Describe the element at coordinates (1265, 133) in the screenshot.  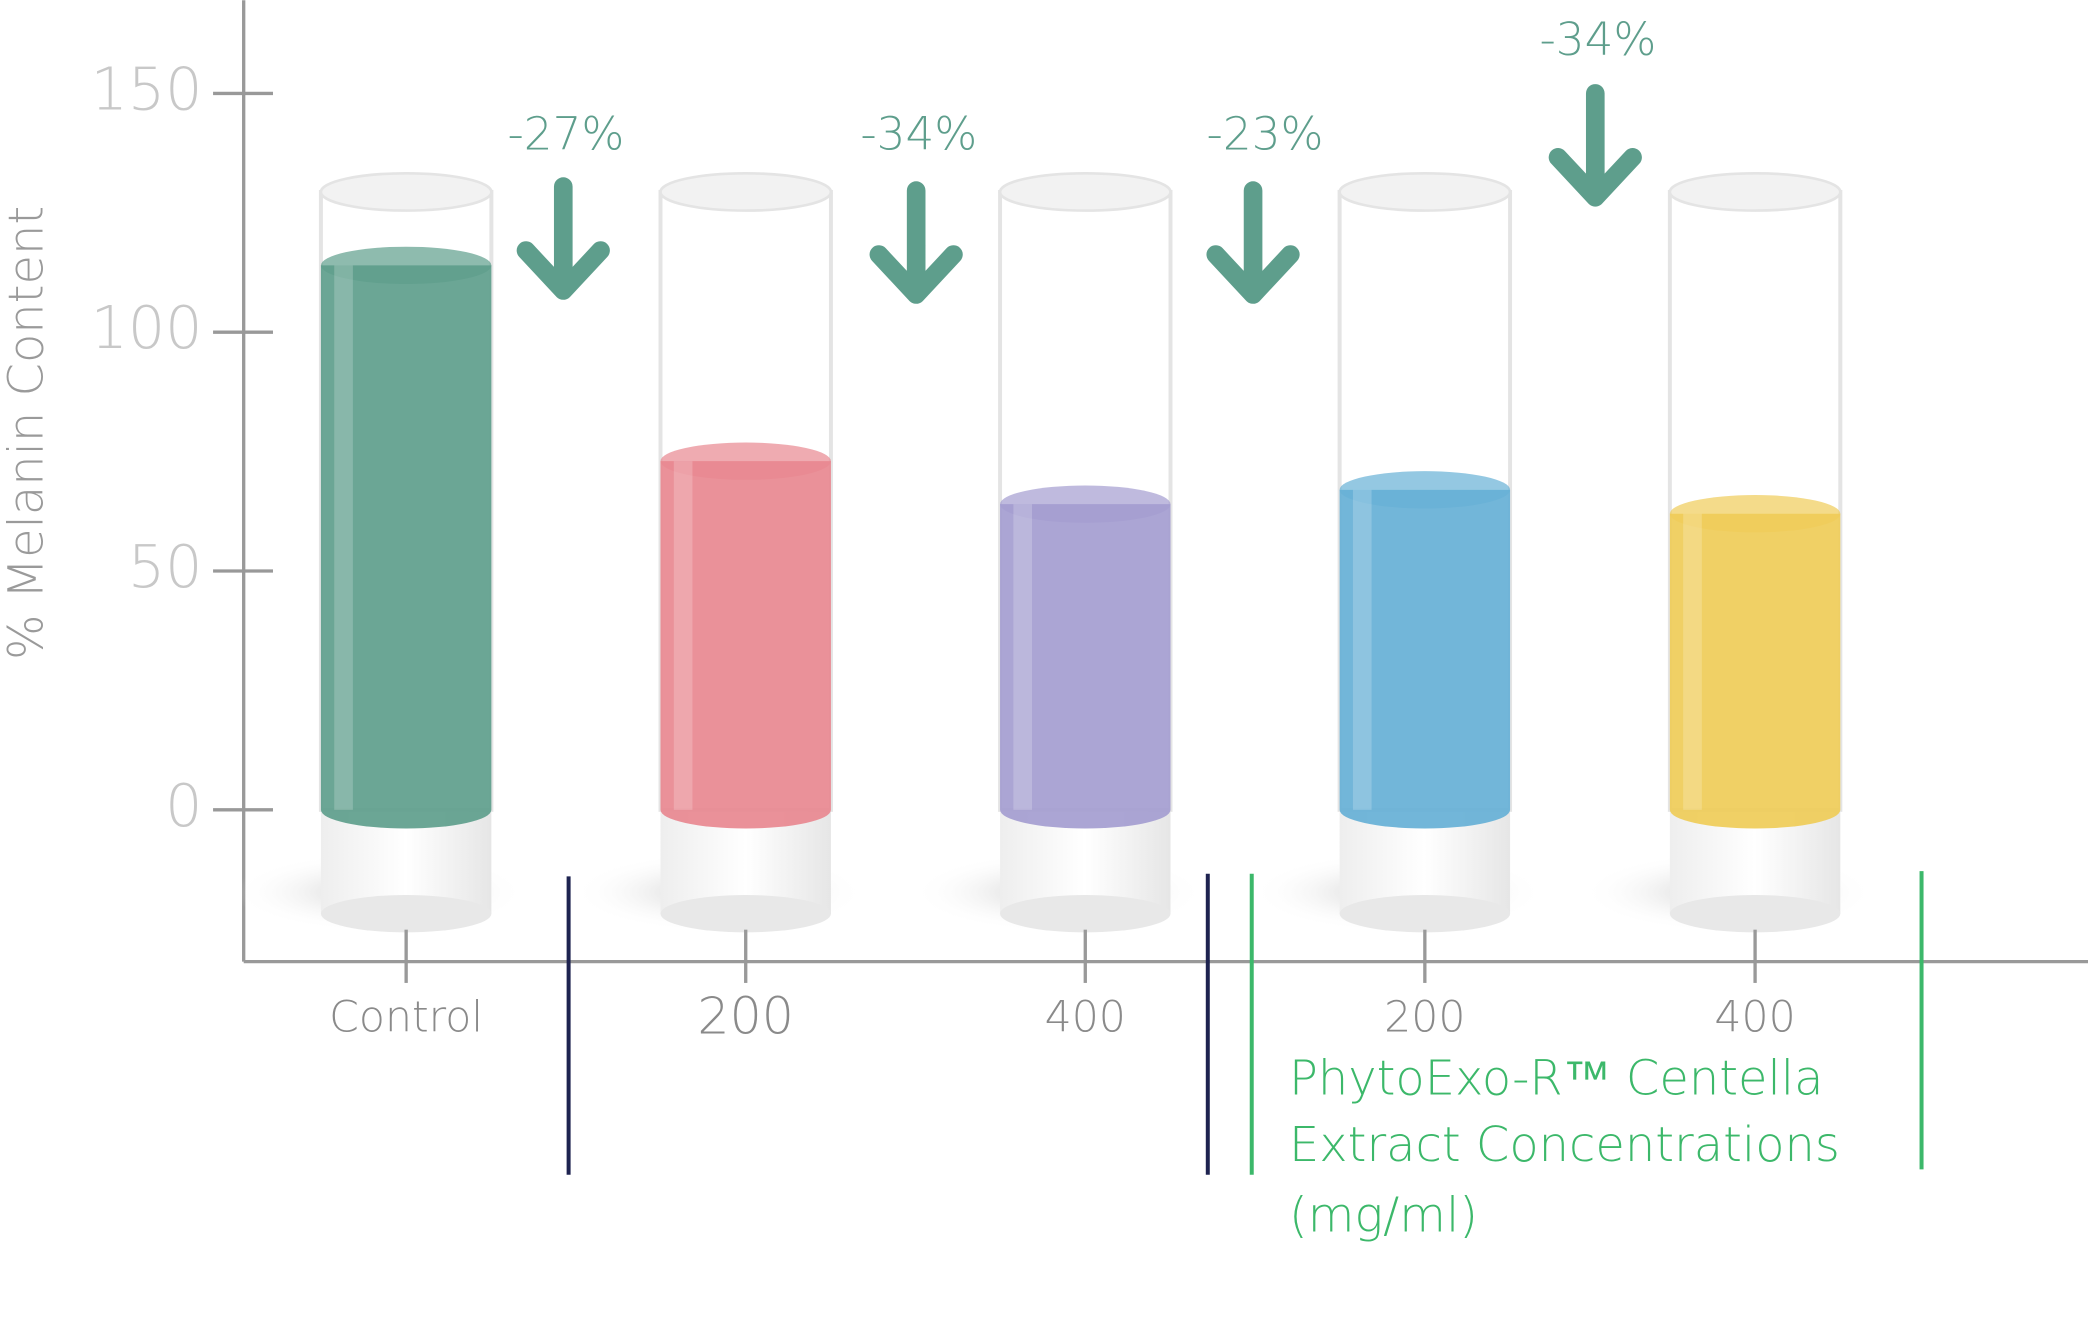
I see `annotation: -23%` at that location.